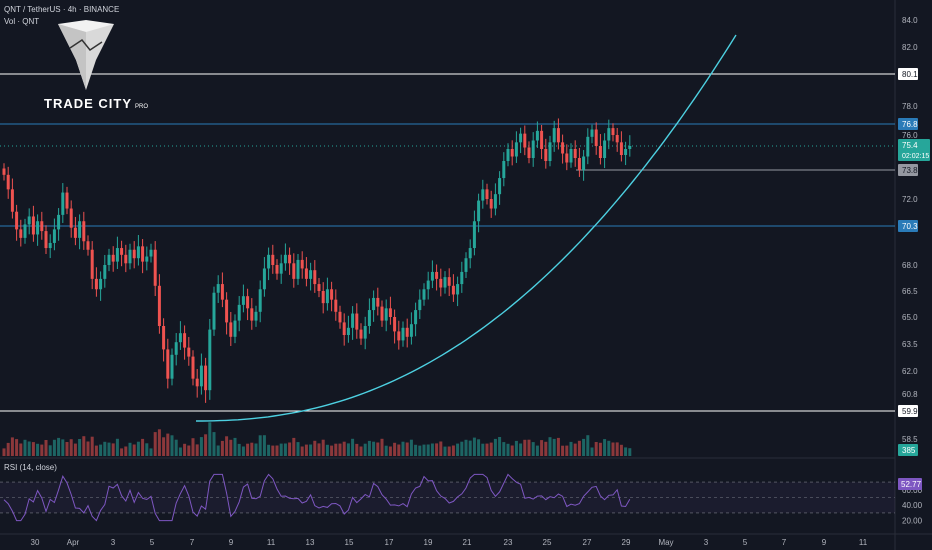  What do you see at coordinates (908, 411) in the screenshot?
I see `level-label-box` at bounding box center [908, 411].